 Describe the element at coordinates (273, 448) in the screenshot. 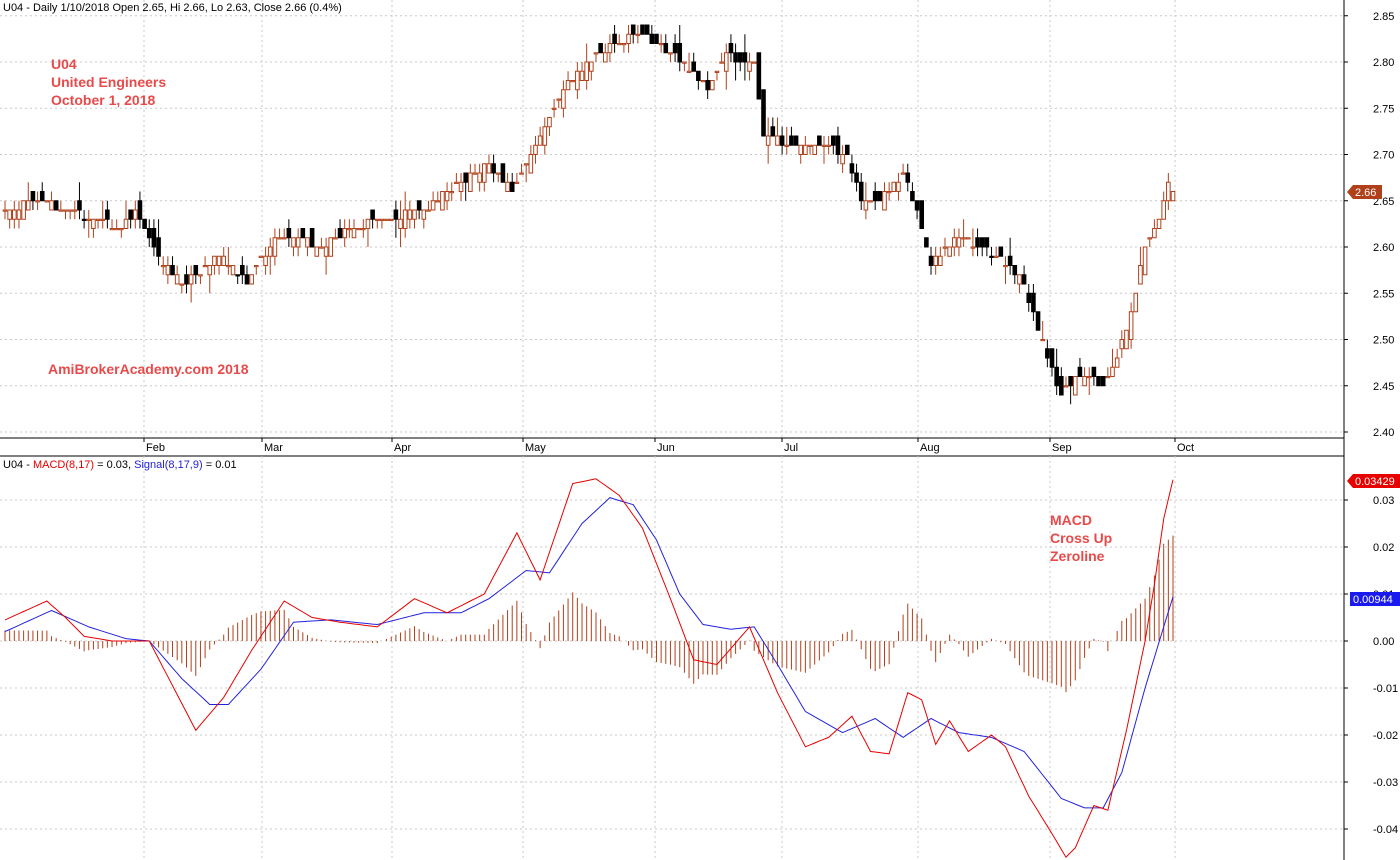

I see `month-label-1: Mar` at that location.